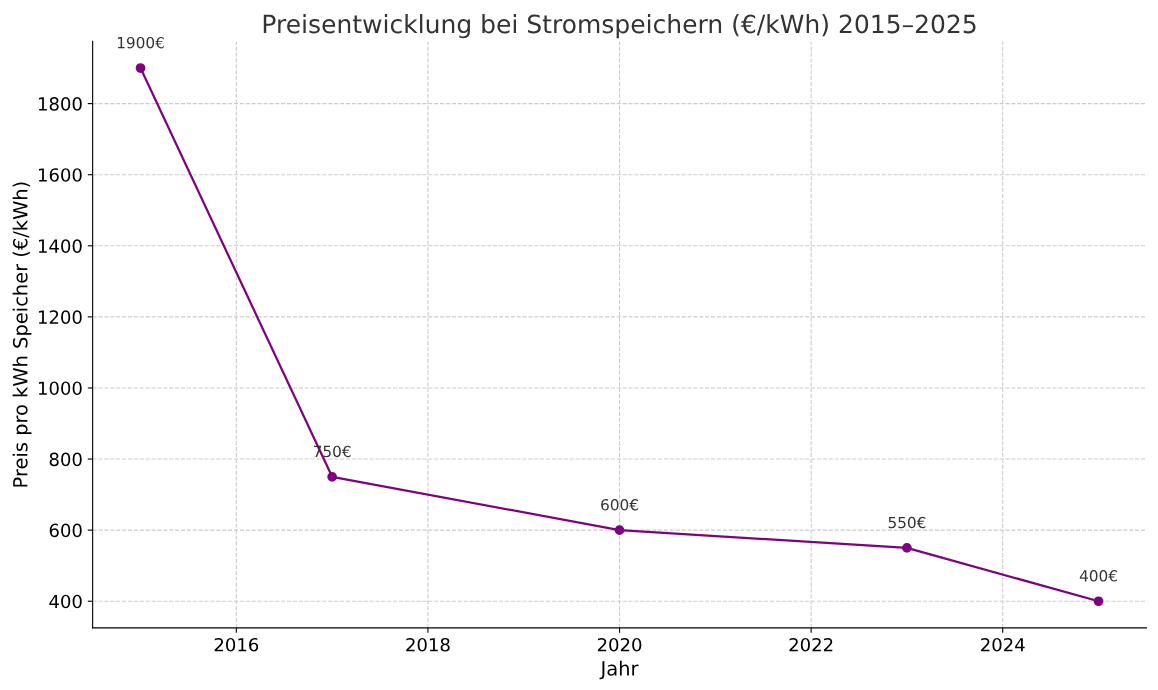 The image size is (1158, 690). What do you see at coordinates (65, 459) in the screenshot?
I see `y-tick-label: 800` at bounding box center [65, 459].